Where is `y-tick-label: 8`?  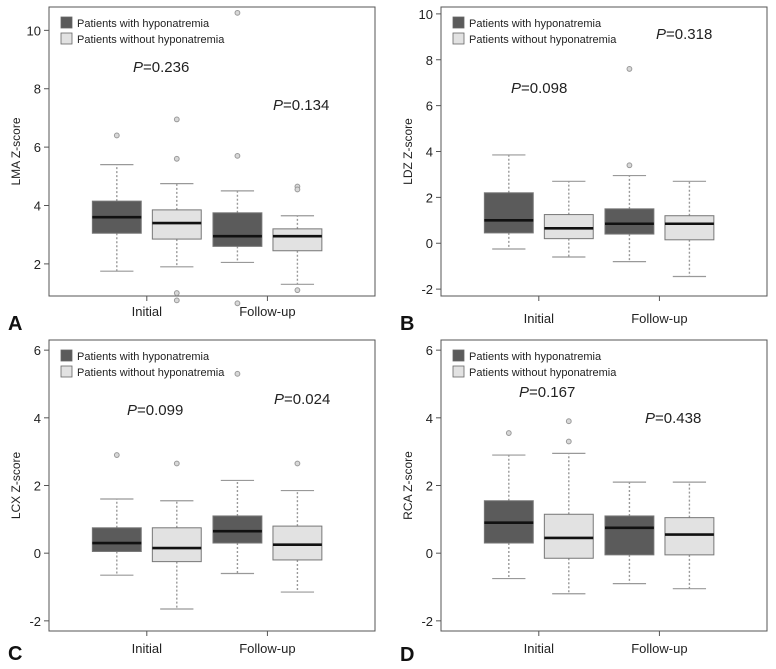
y-tick-label: 8 is located at coordinates (429, 60).